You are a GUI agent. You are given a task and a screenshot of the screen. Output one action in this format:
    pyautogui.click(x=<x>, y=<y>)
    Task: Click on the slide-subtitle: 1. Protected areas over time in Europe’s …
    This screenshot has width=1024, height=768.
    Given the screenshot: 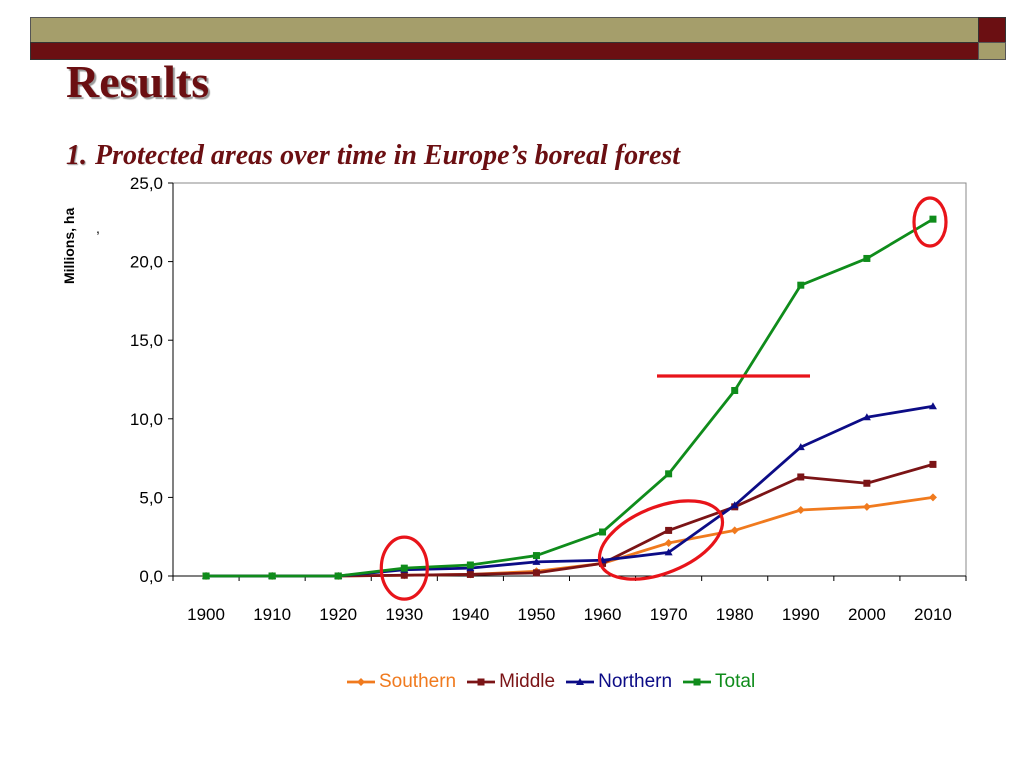 What is the action you would take?
    pyautogui.click(x=373, y=156)
    